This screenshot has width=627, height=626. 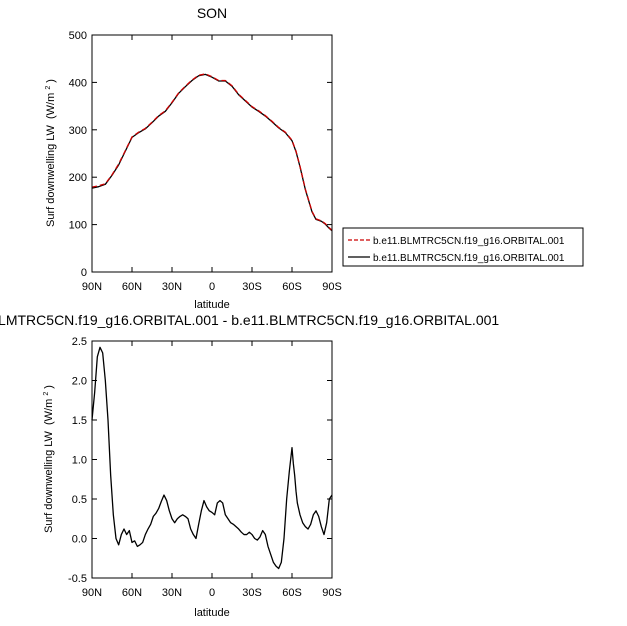 I want to click on top-y-tick-label: 300, so click(x=78, y=131).